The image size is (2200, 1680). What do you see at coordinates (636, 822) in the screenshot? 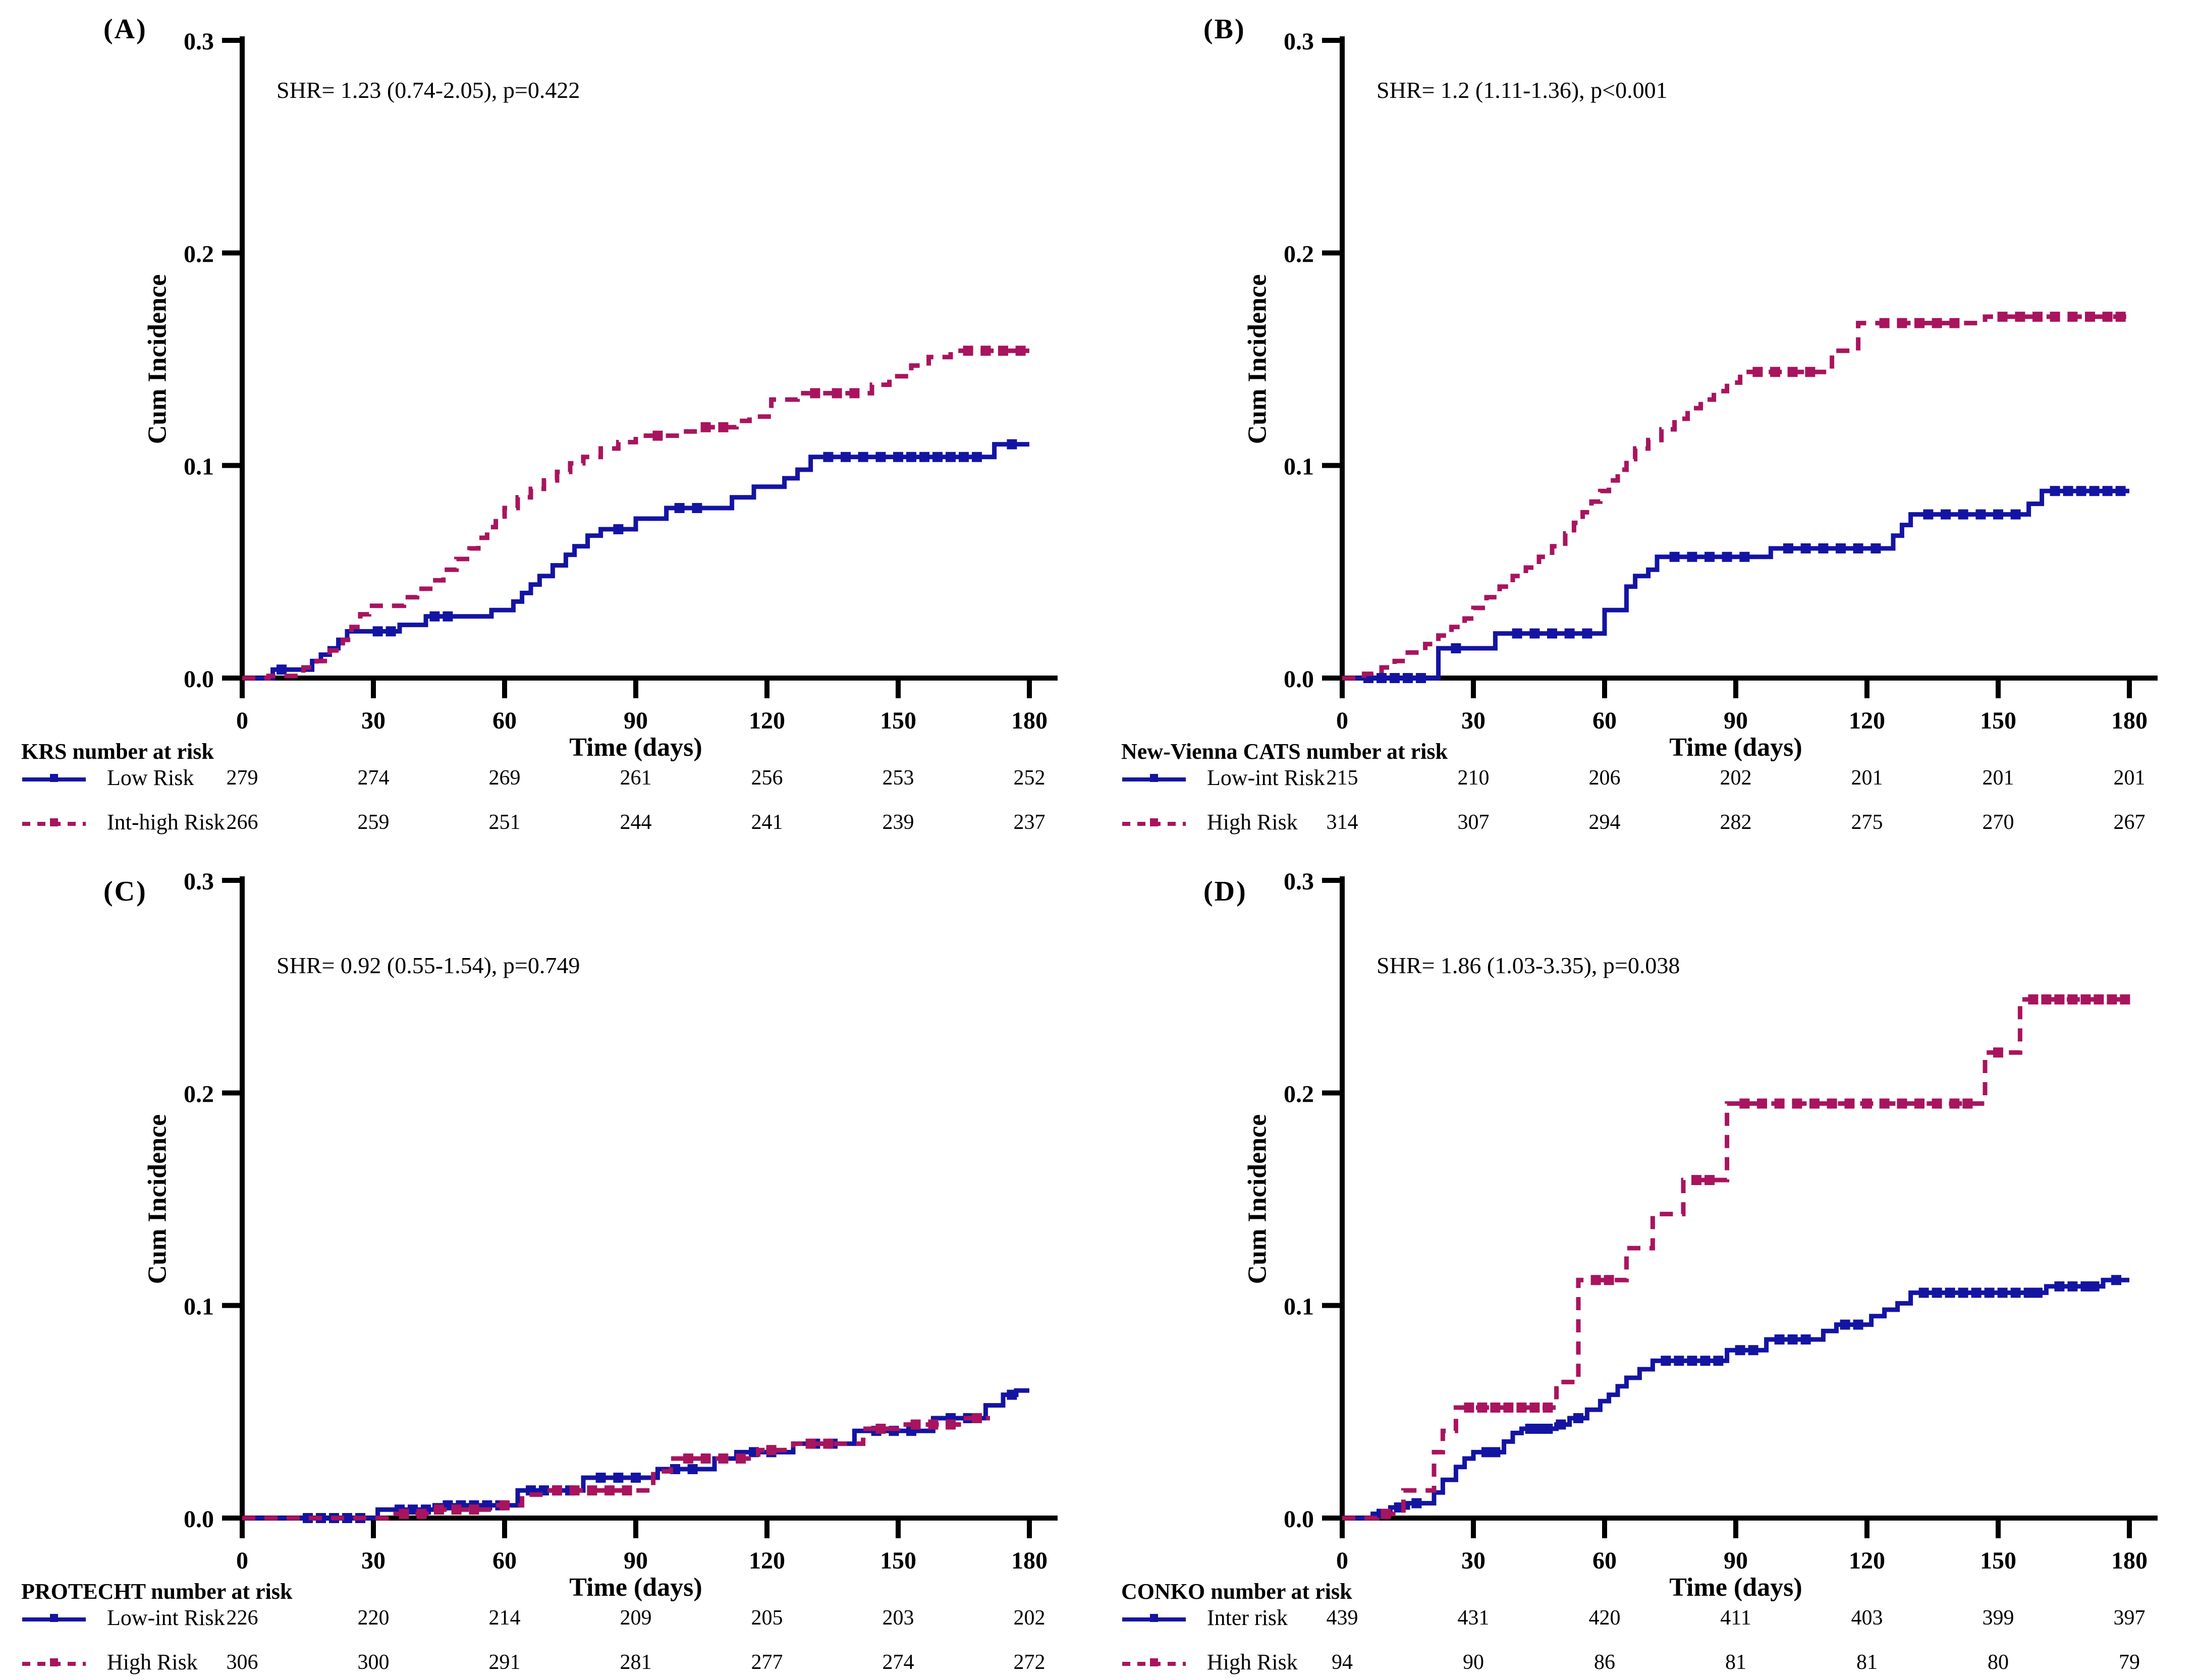
I see `at-risk-count: 244` at bounding box center [636, 822].